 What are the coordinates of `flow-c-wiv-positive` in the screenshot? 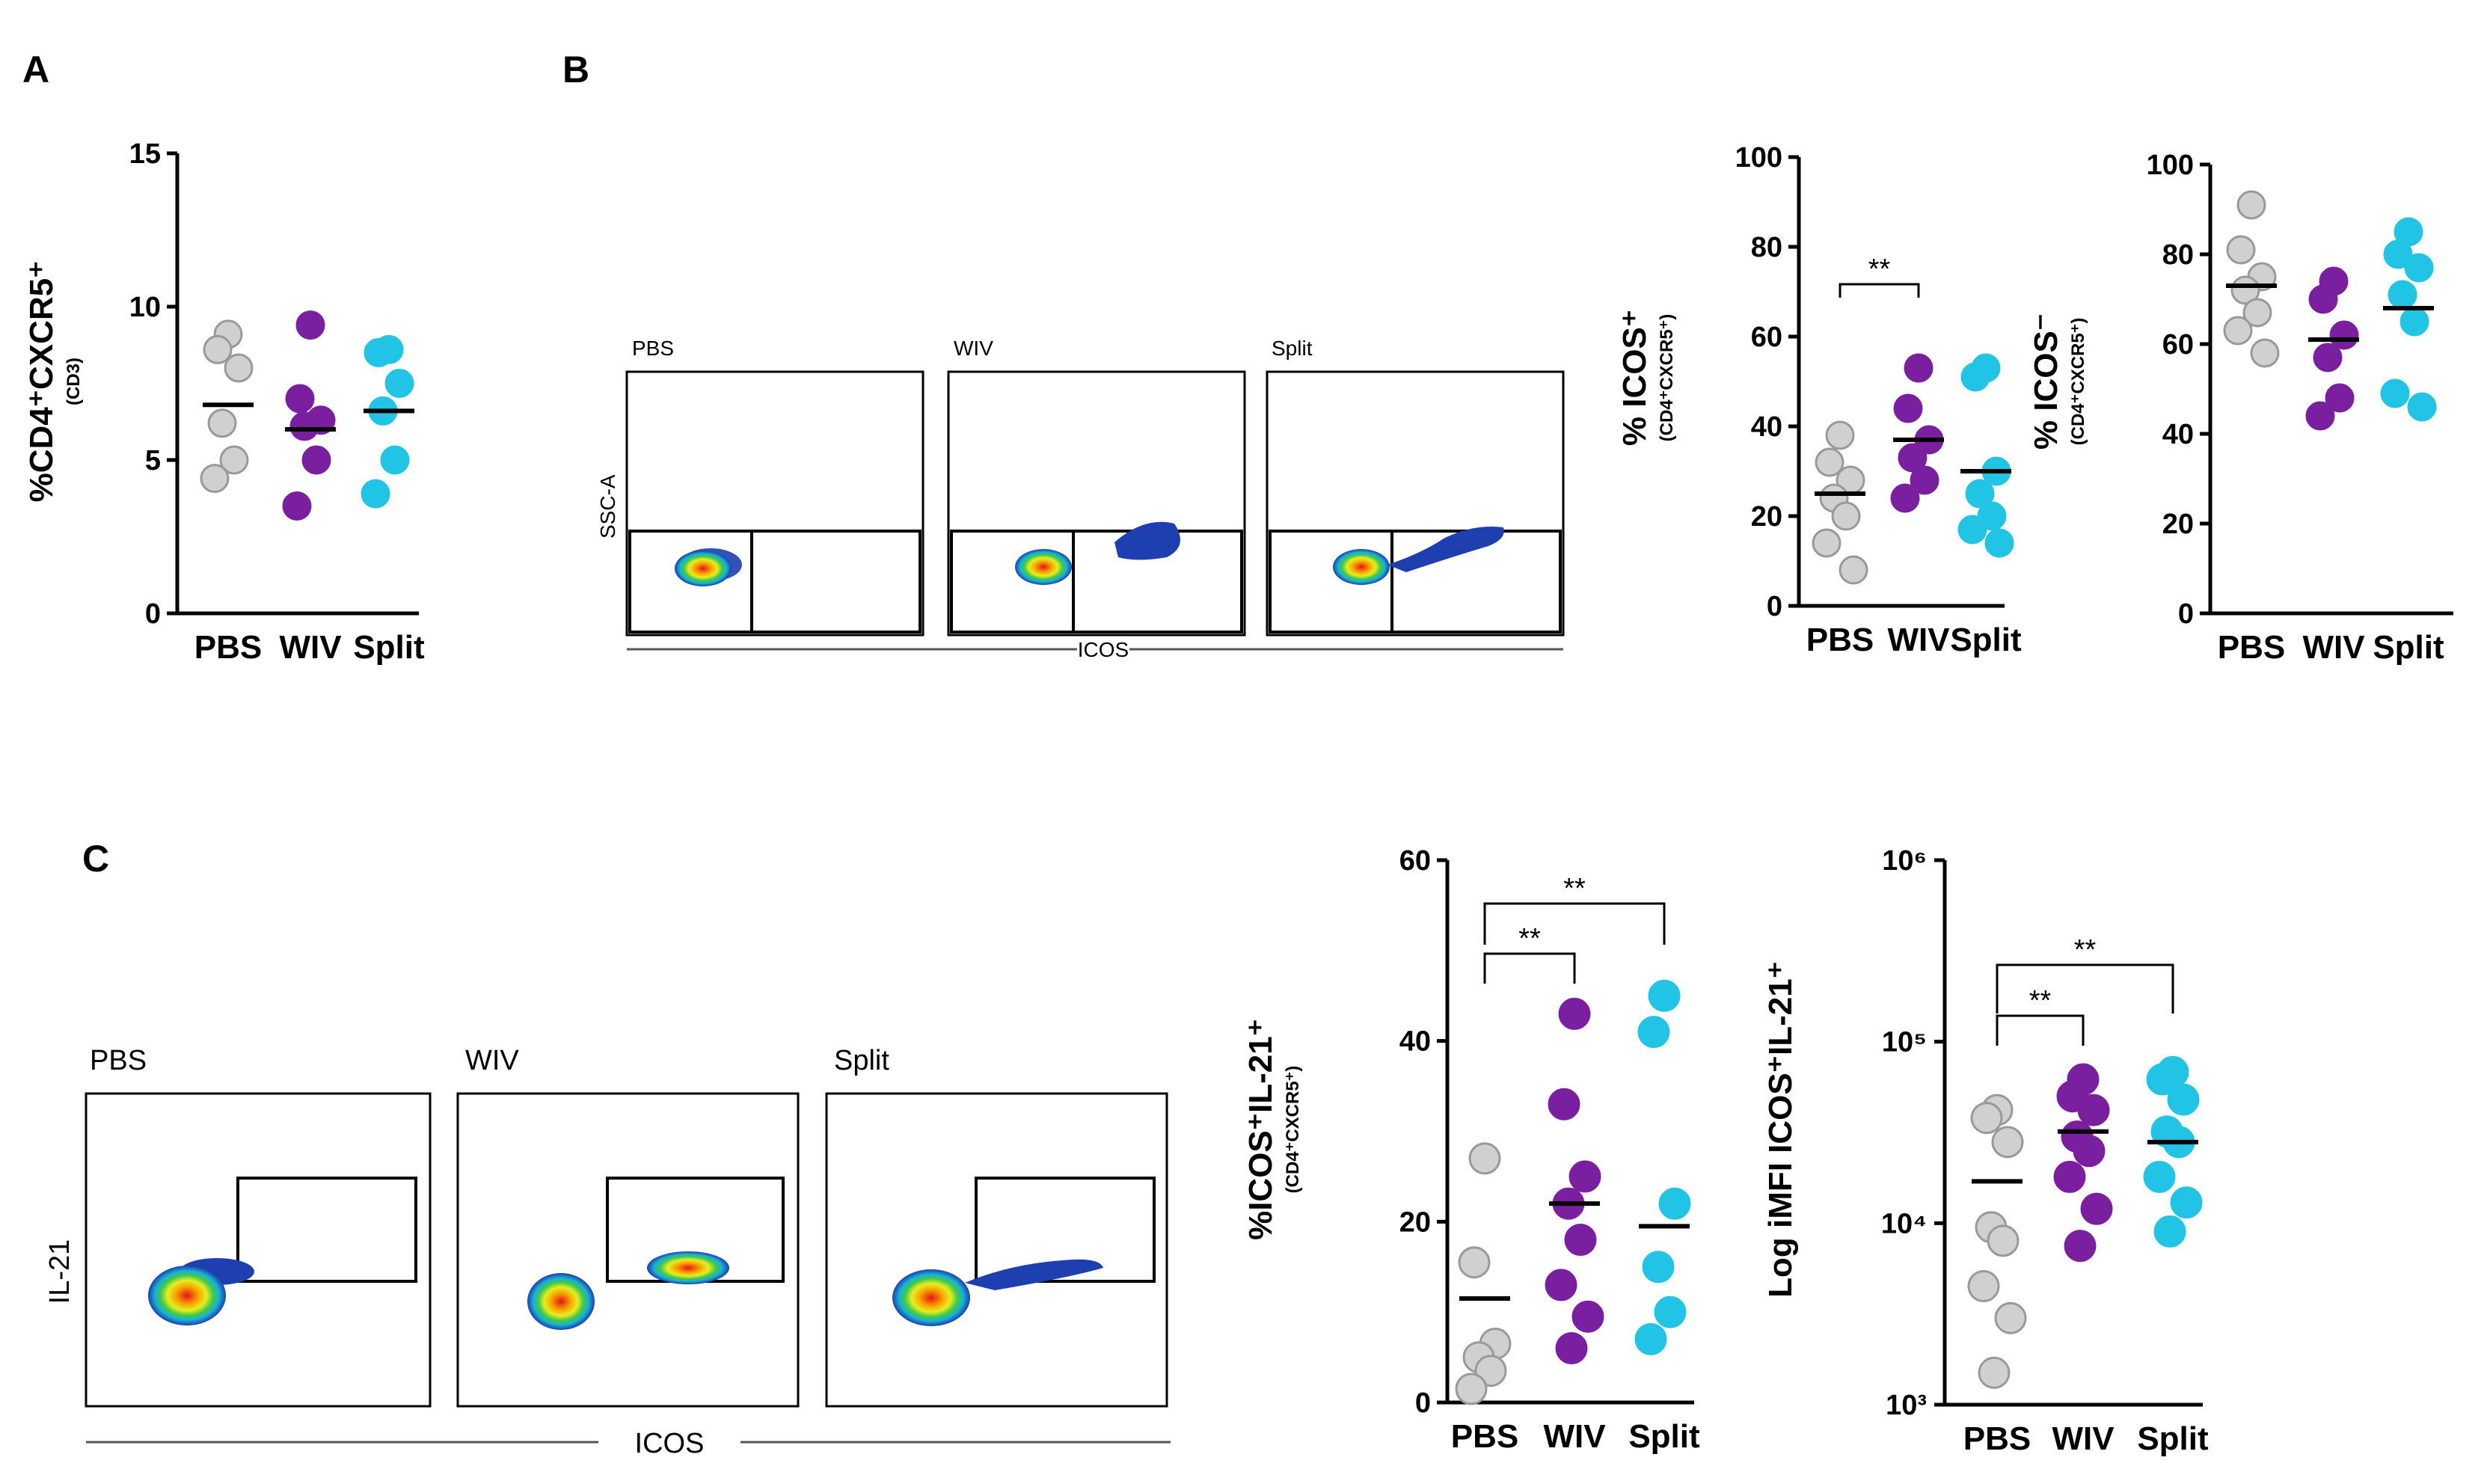 It's located at (688, 1267).